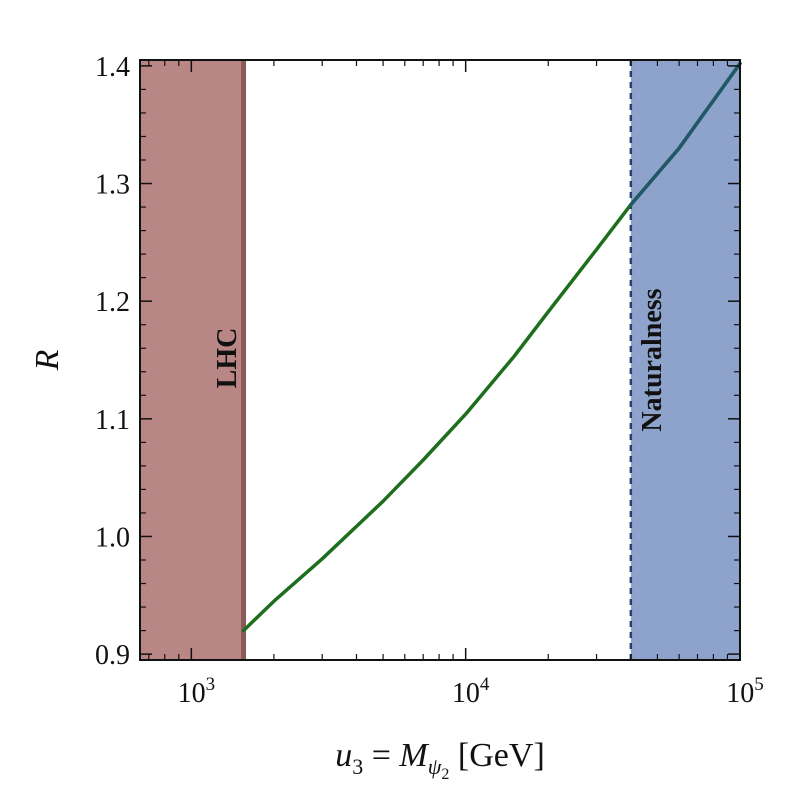 This screenshot has height=800, width=800. Describe the element at coordinates (112, 537) in the screenshot. I see `y-tick-label: 1.0` at that location.